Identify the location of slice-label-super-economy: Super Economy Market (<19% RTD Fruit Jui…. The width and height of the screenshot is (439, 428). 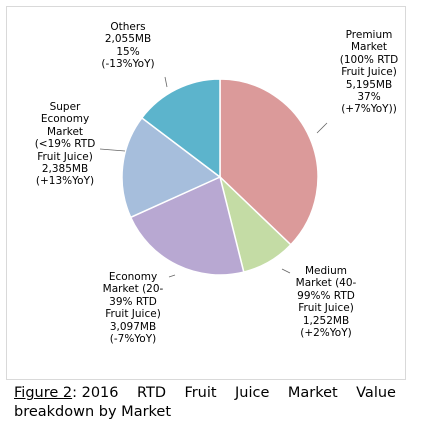
(65, 144).